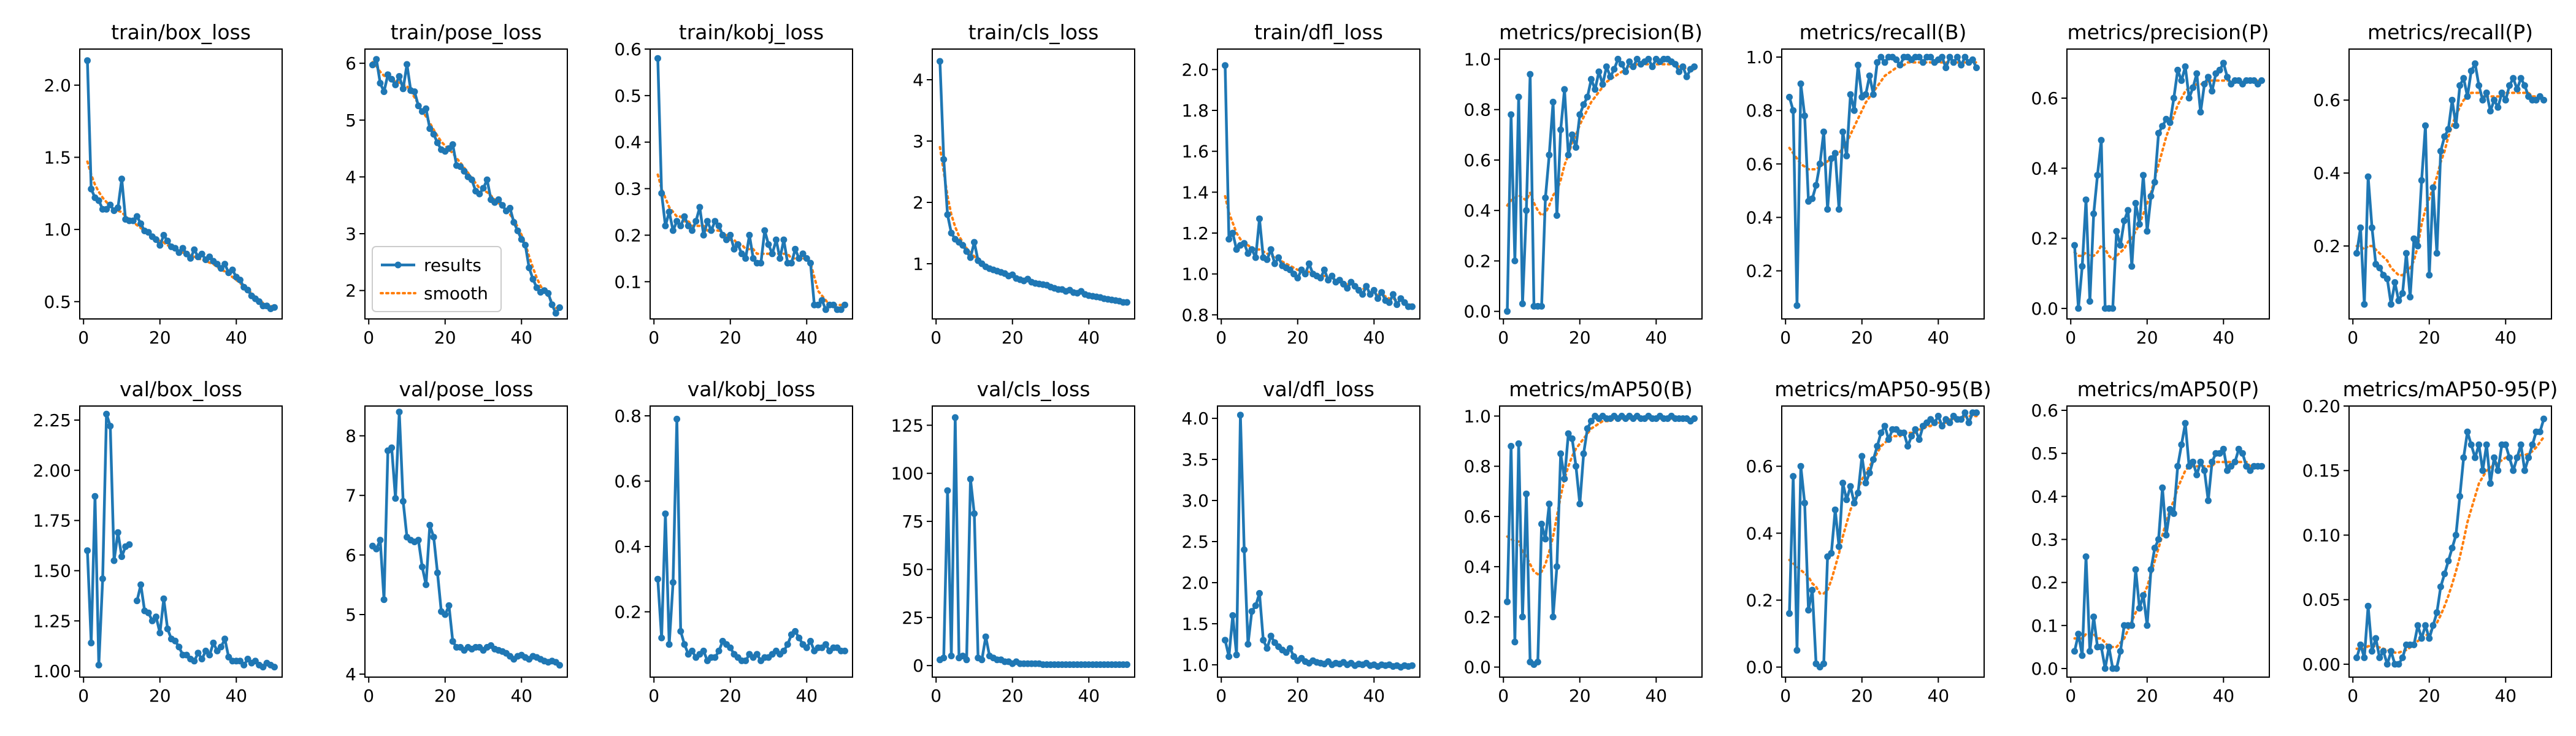  I want to click on y-tick-label: 6, so click(350, 555).